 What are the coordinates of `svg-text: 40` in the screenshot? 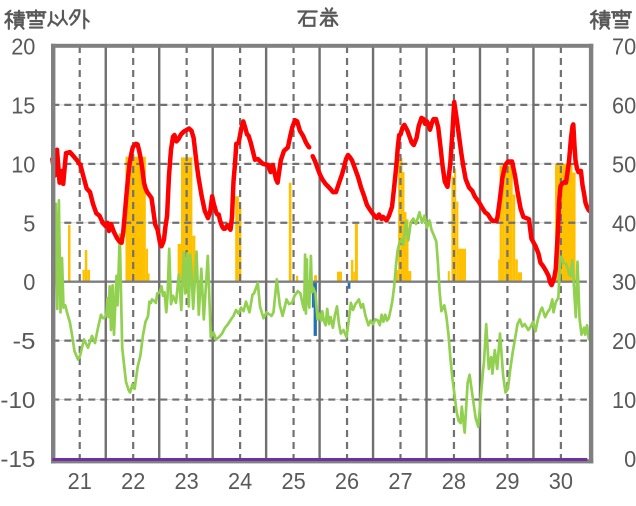 It's located at (624, 223).